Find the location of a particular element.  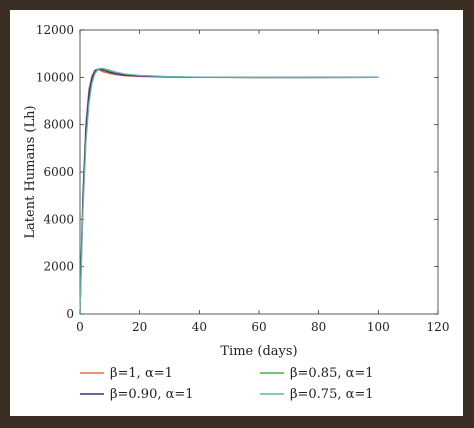

y-tick-label: 2000 is located at coordinates (58, 267).